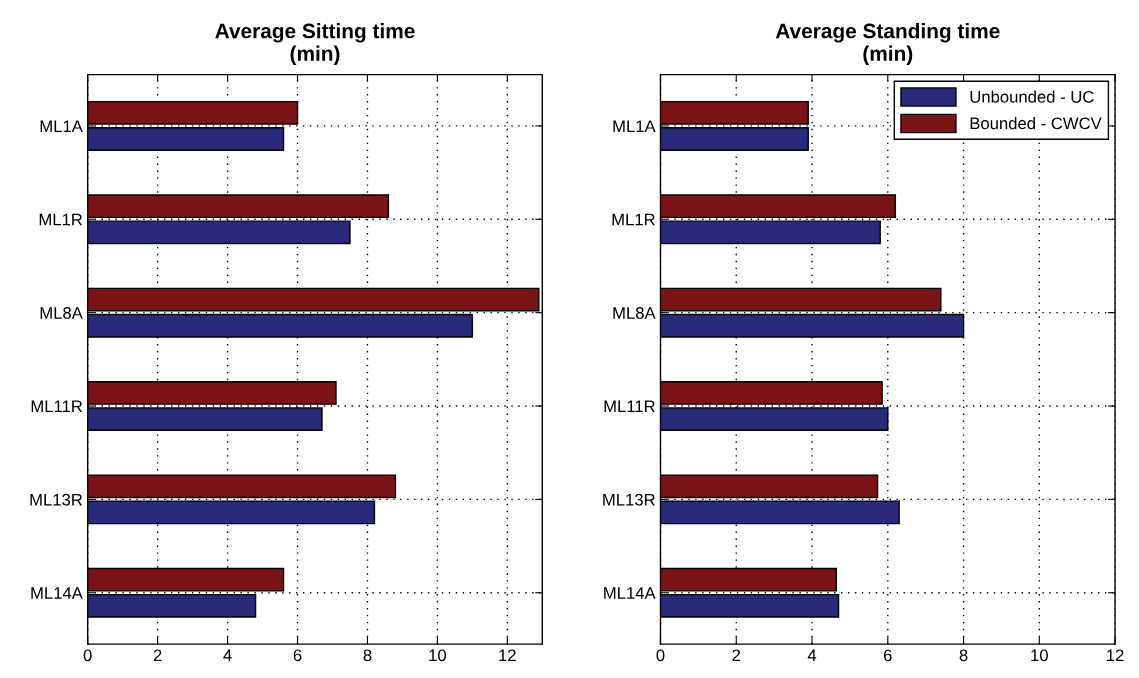 This screenshot has height=678, width=1139. I want to click on chart-title: Average Standing time (min), so click(887, 44).